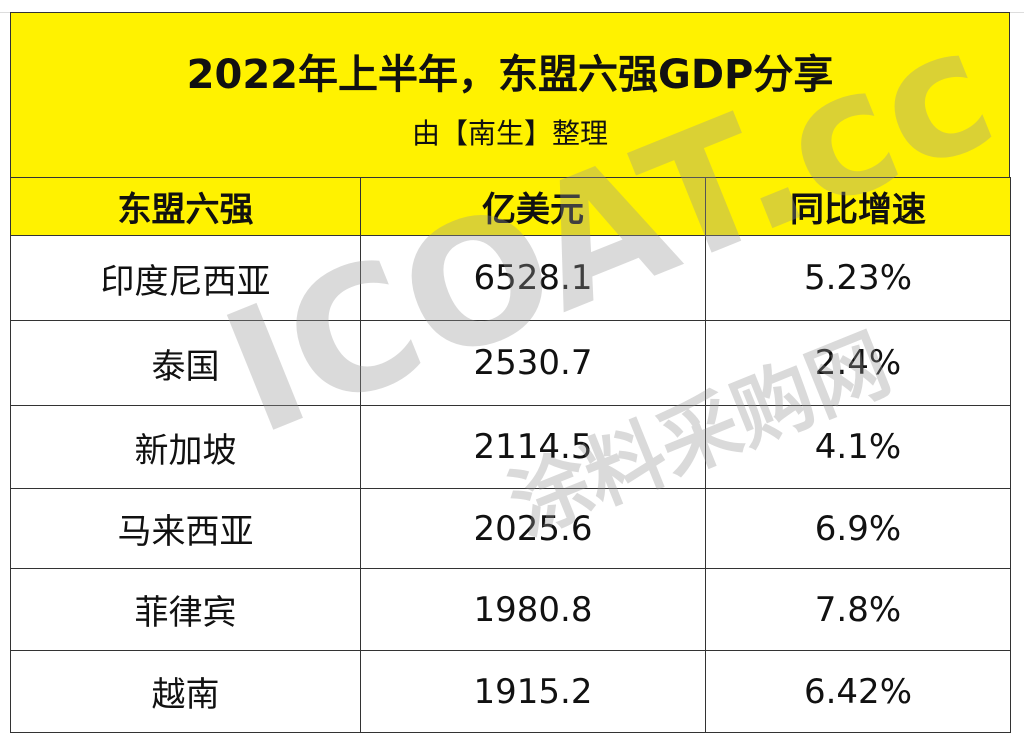 This screenshot has height=733, width=1024. I want to click on table-cell: 新加坡, so click(185, 447).